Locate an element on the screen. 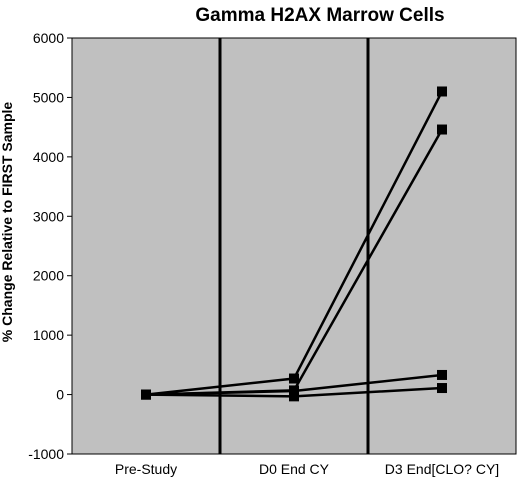  y-tick-label: 0 is located at coordinates (60, 395).